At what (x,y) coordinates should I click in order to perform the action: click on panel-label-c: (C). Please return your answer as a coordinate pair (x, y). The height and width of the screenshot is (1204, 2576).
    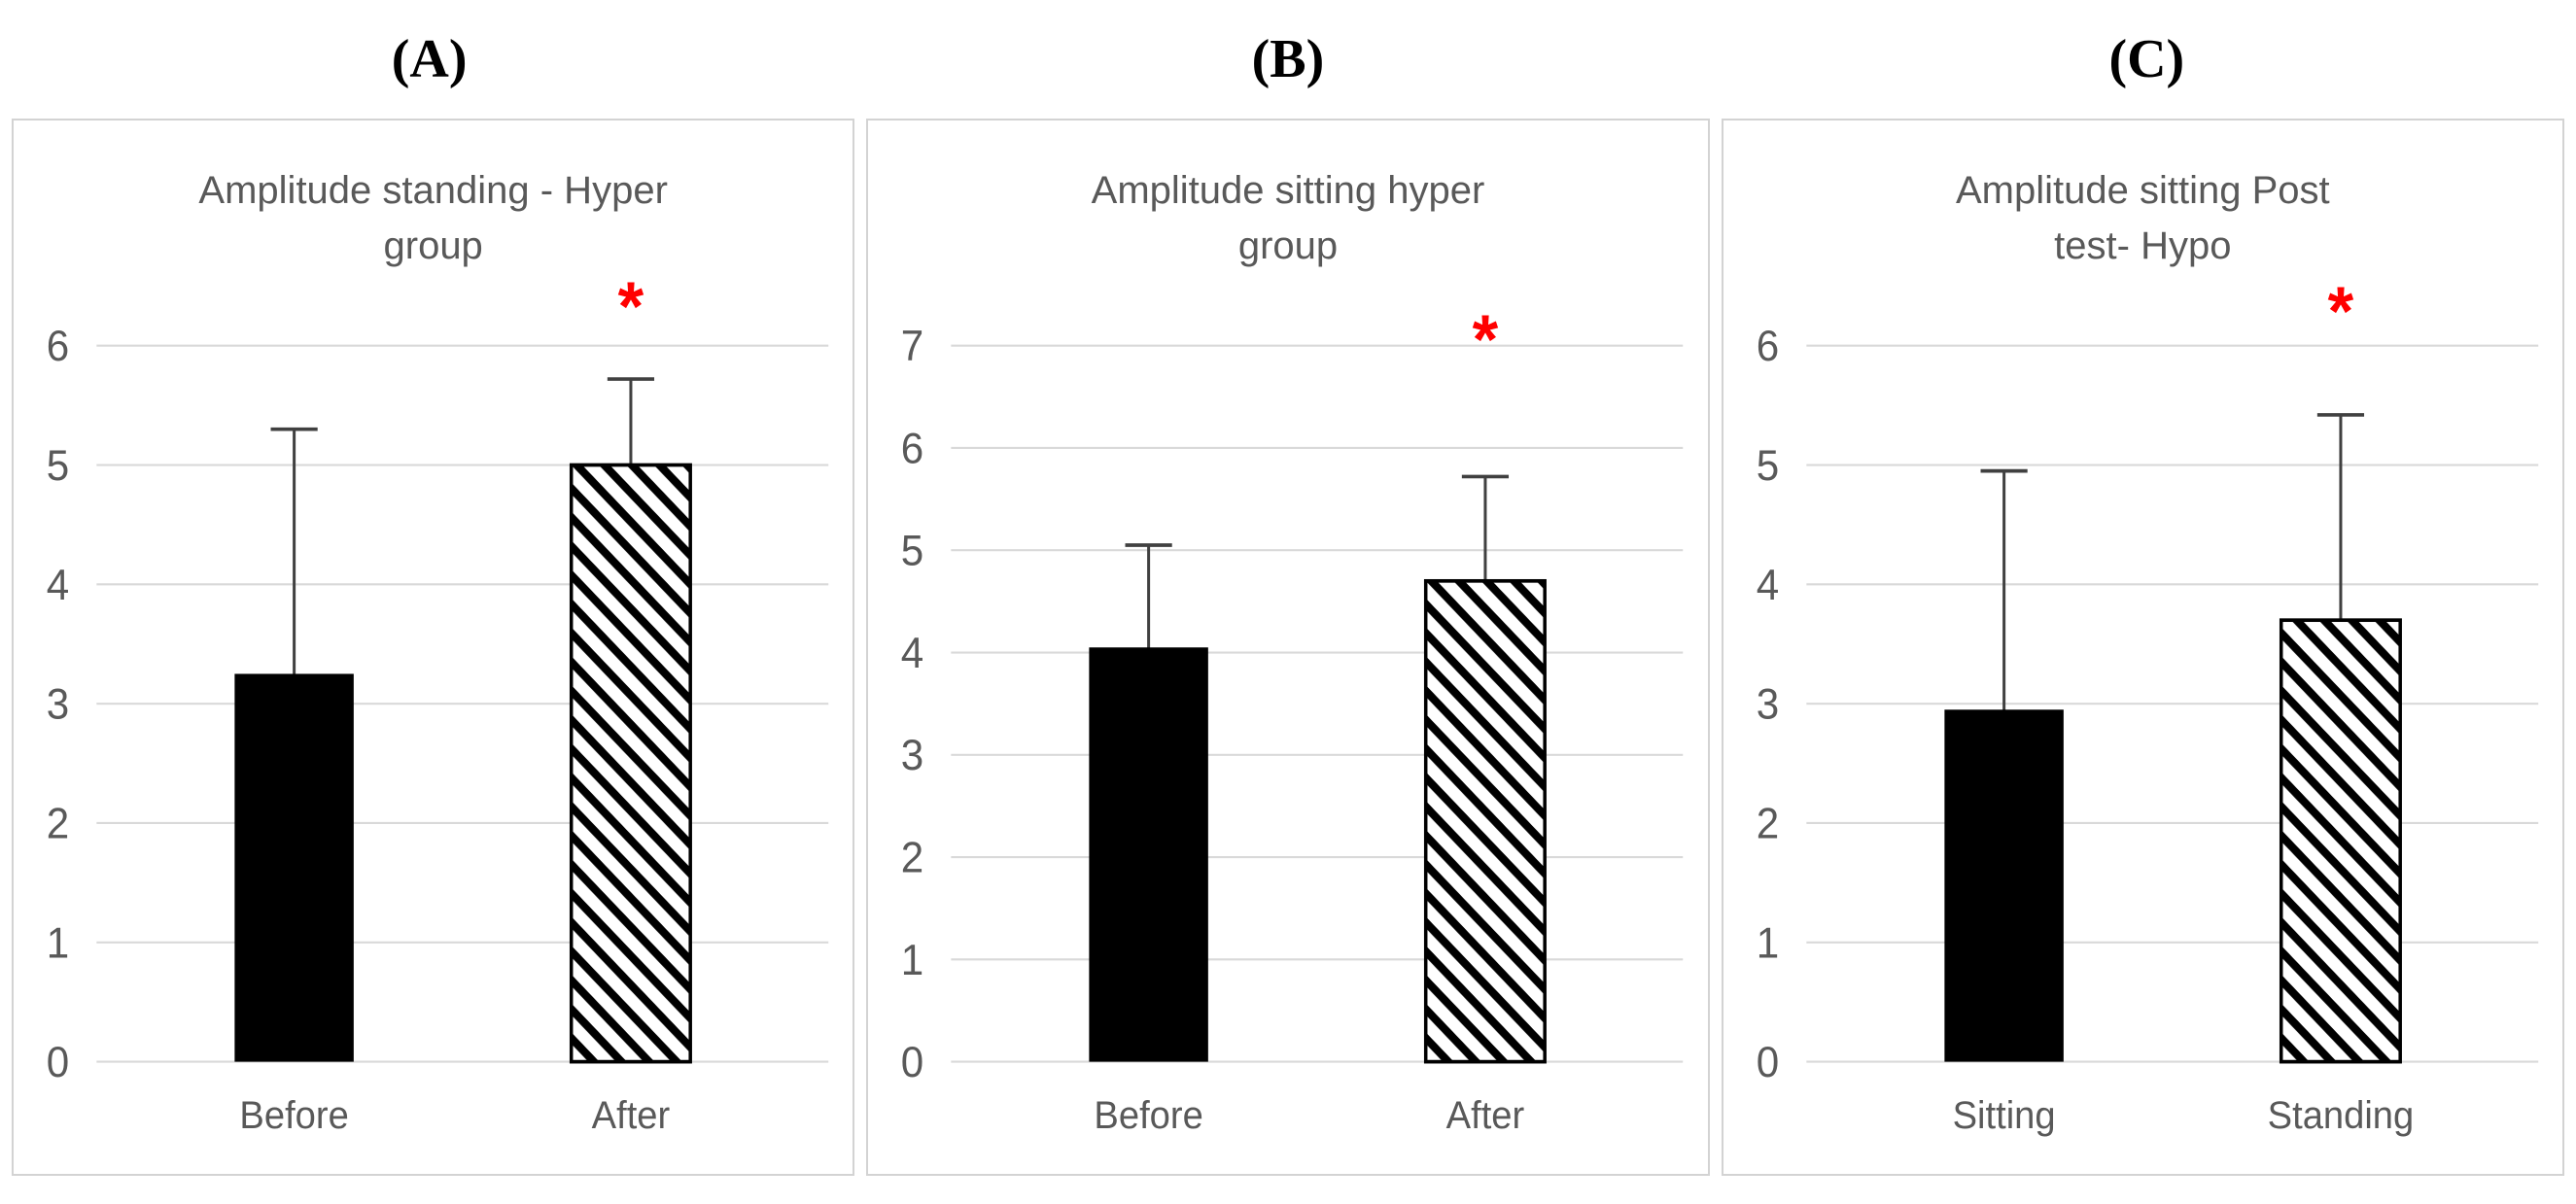
    Looking at the image, I should click on (2146, 59).